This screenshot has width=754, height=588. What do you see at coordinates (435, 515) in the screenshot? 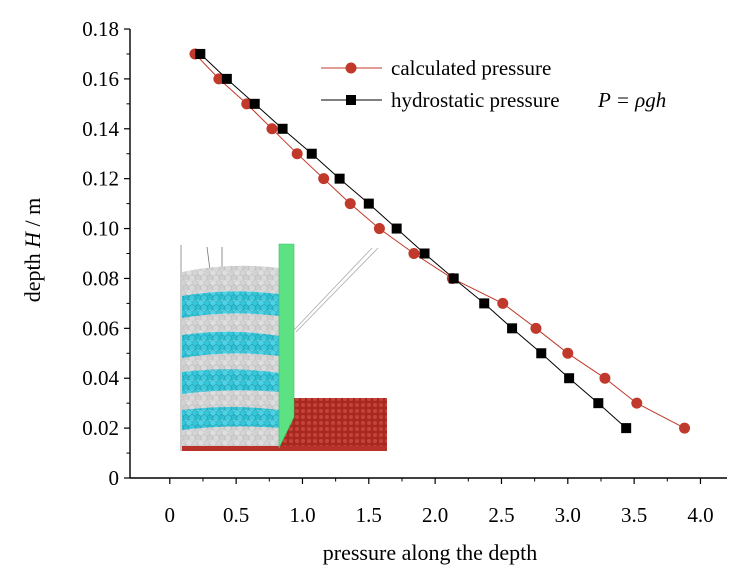
I see `x-tick-label: 2.0` at bounding box center [435, 515].